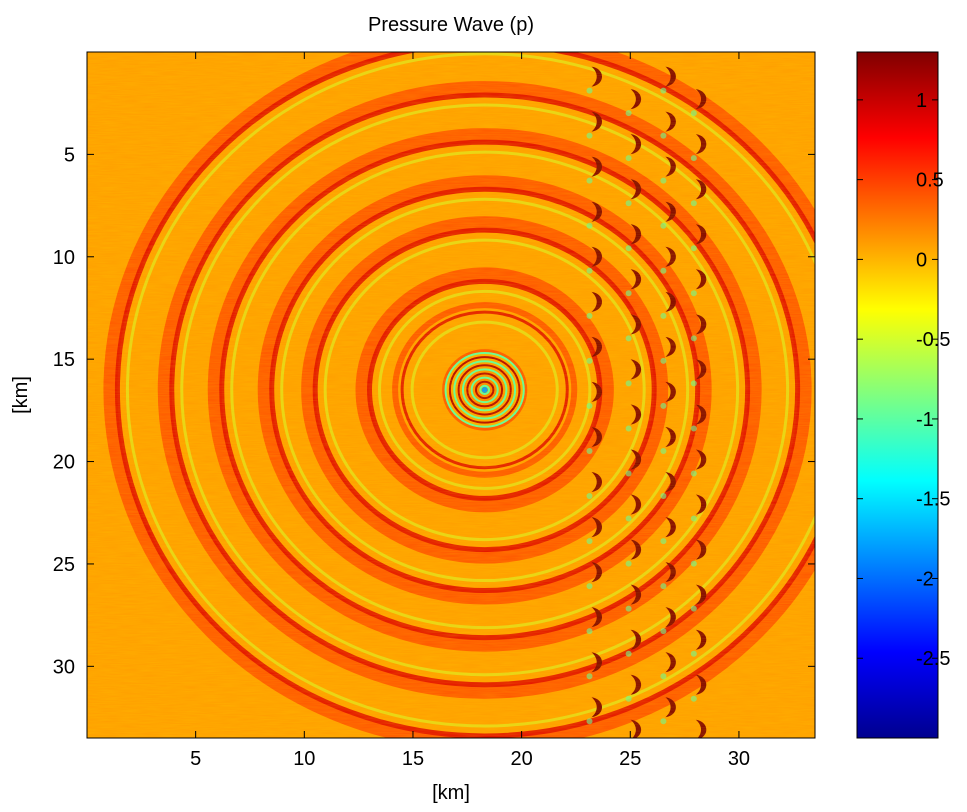 This screenshot has width=967, height=812. I want to click on chart-title: Pressure Wave (p), so click(451, 25).